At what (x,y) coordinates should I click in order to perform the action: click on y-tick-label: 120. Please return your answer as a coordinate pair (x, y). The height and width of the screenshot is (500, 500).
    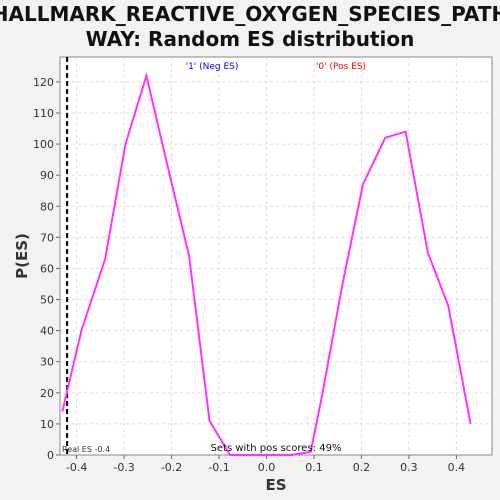
    Looking at the image, I should click on (43, 82).